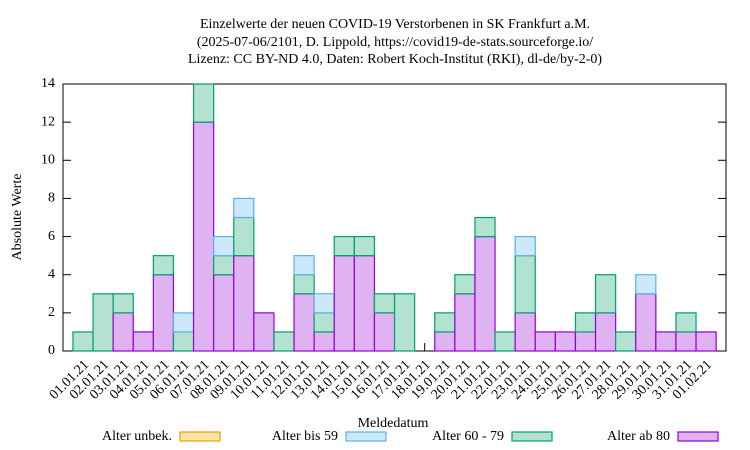 The image size is (750, 450). What do you see at coordinates (137, 436) in the screenshot?
I see `legend-label: Alter unbek.` at bounding box center [137, 436].